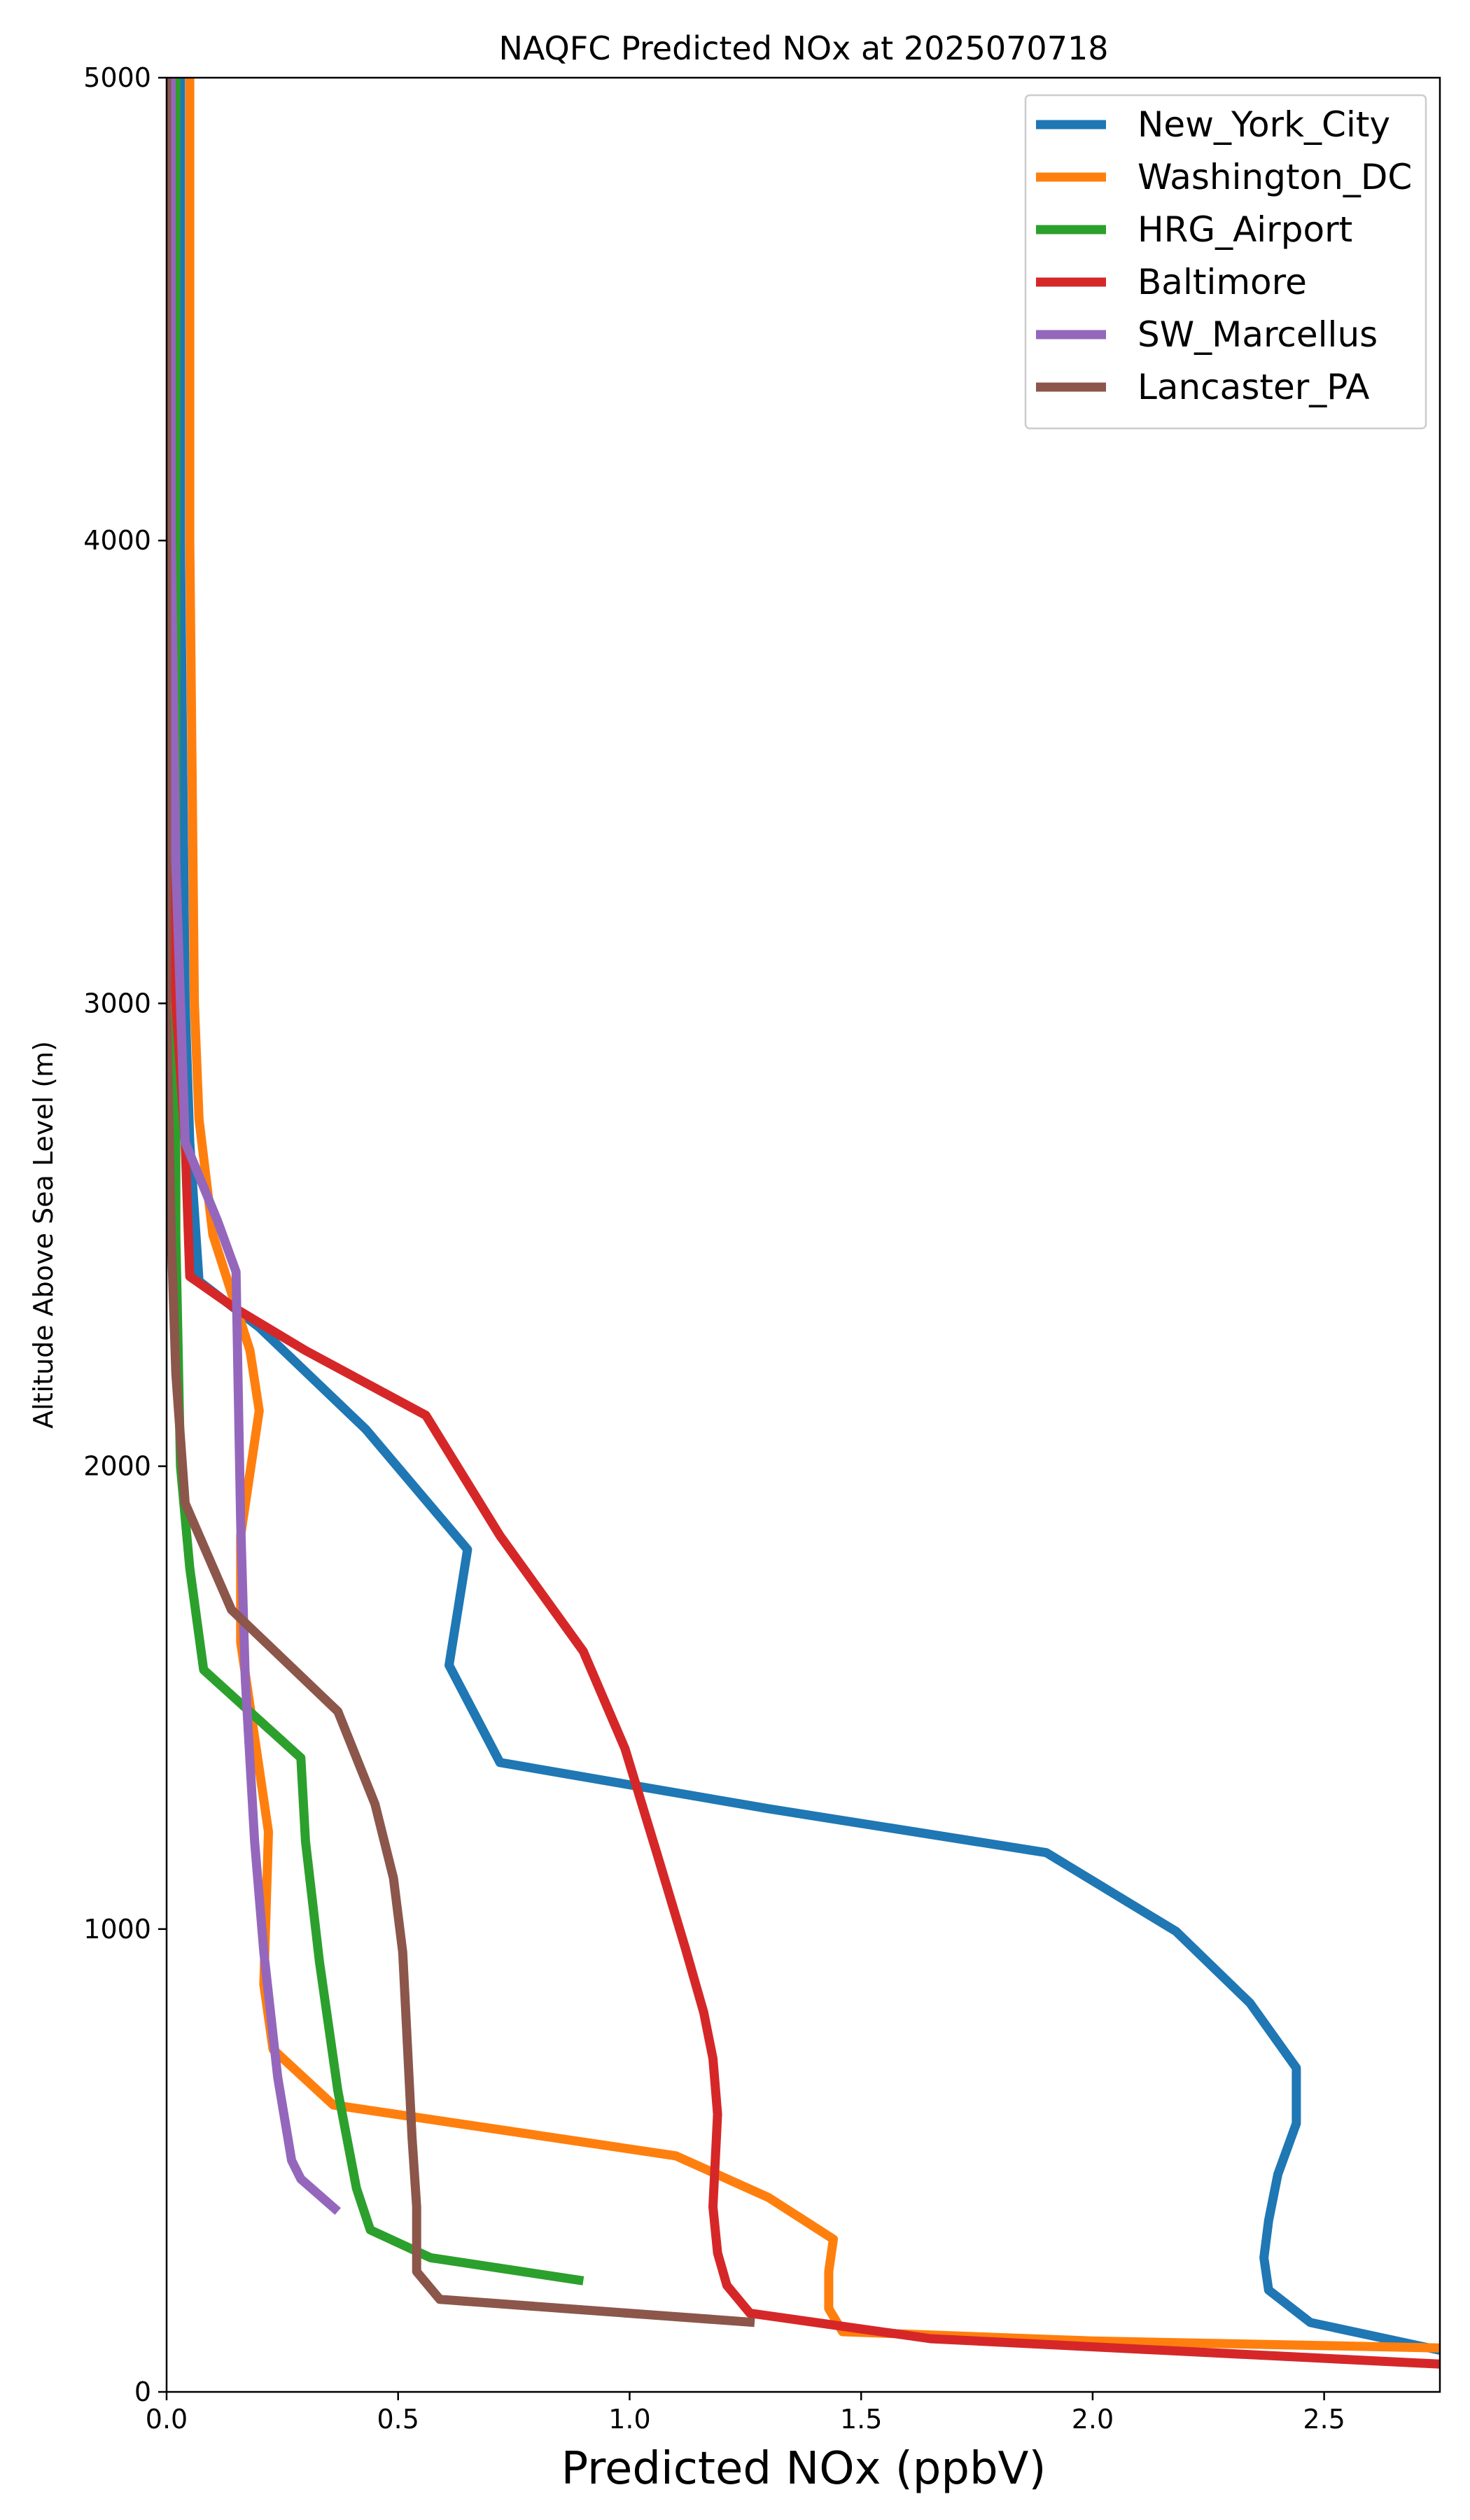 The image size is (1470, 2520). I want to click on legend-box, so click(1225, 262).